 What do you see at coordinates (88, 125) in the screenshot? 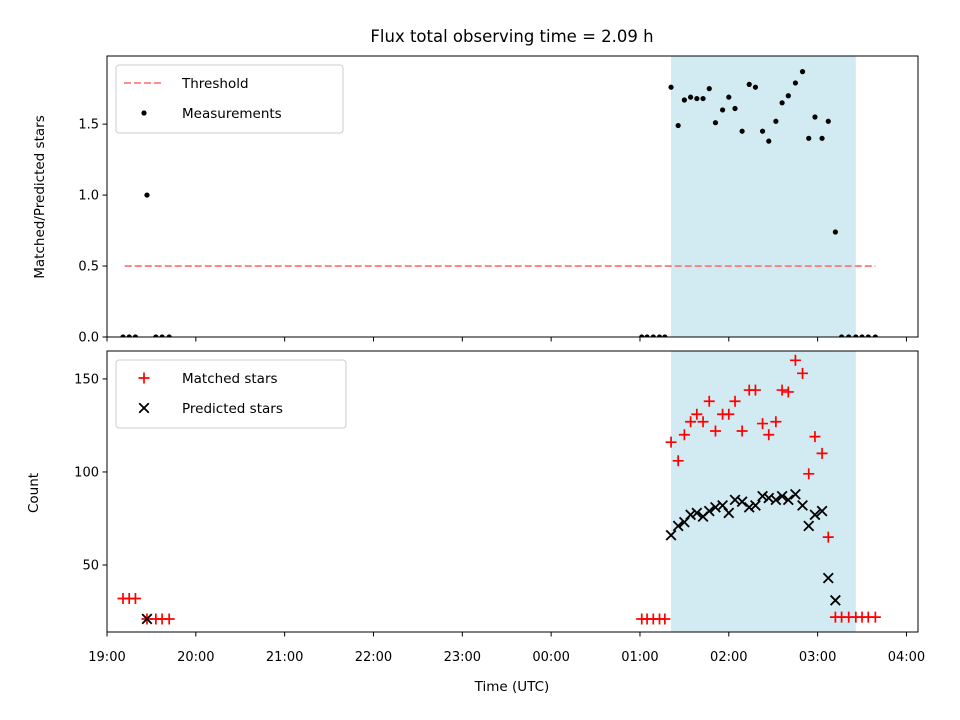
I see `ratio-y-tick-label: 1.5` at bounding box center [88, 125].